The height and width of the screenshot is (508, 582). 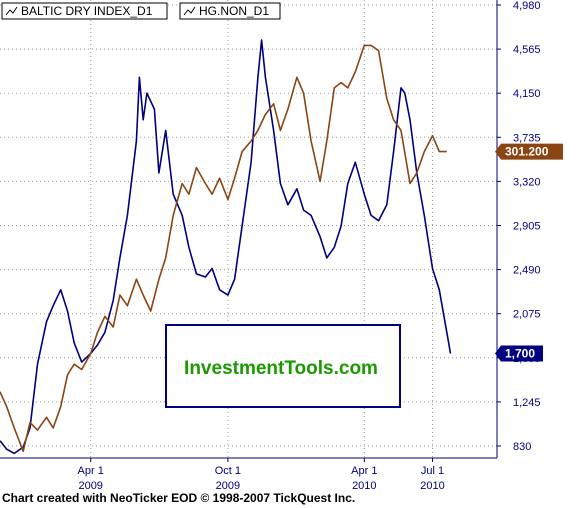 What do you see at coordinates (527, 271) in the screenshot?
I see `y-tick-label: 2,490` at bounding box center [527, 271].